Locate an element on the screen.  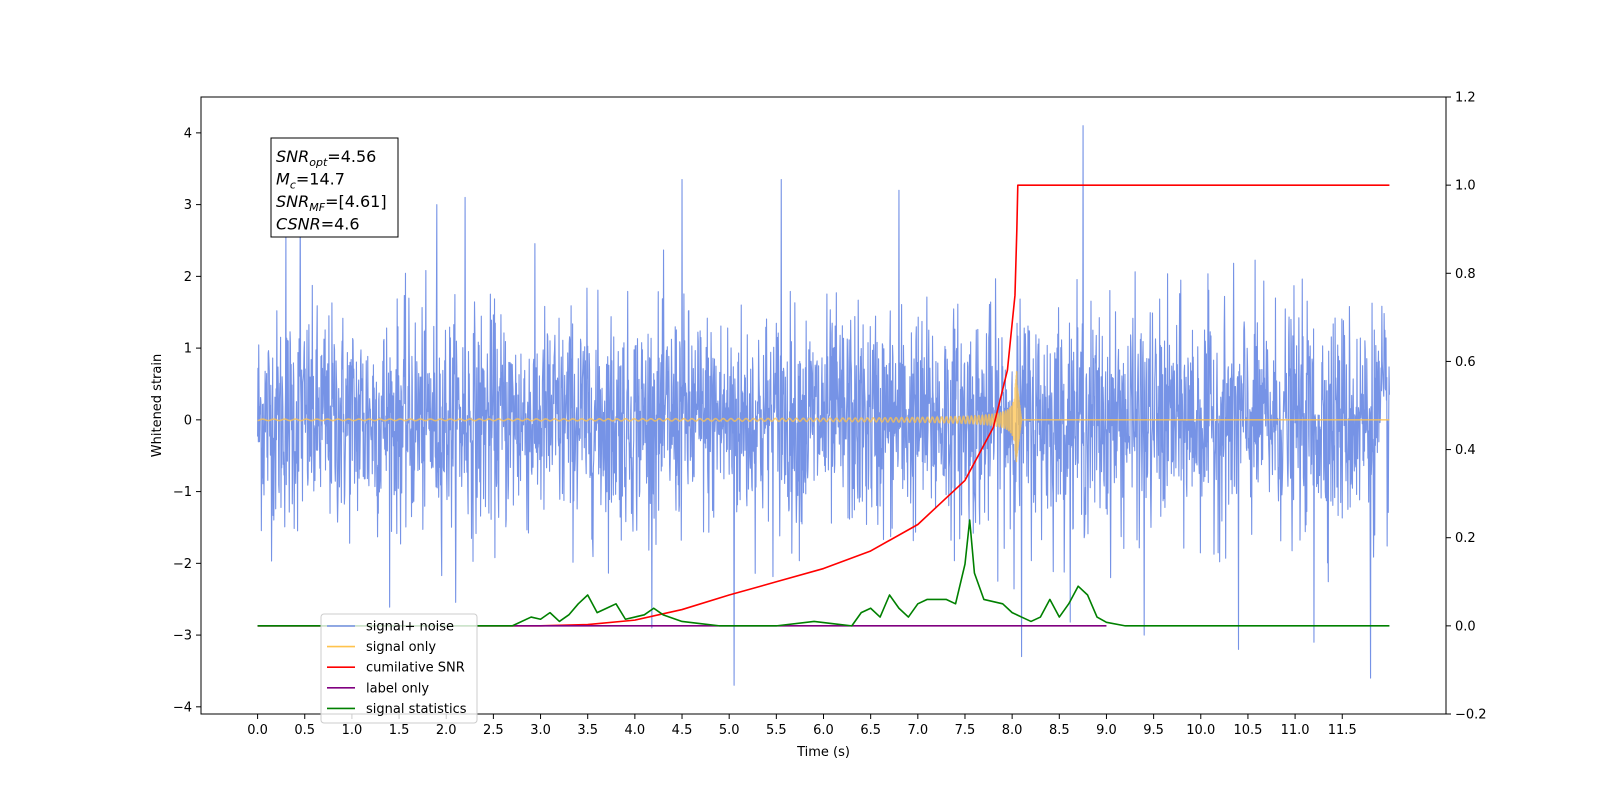
y-axis-left: −4 −3 −2 −1 0 1 2 3 4 is located at coordinates (187, 420).